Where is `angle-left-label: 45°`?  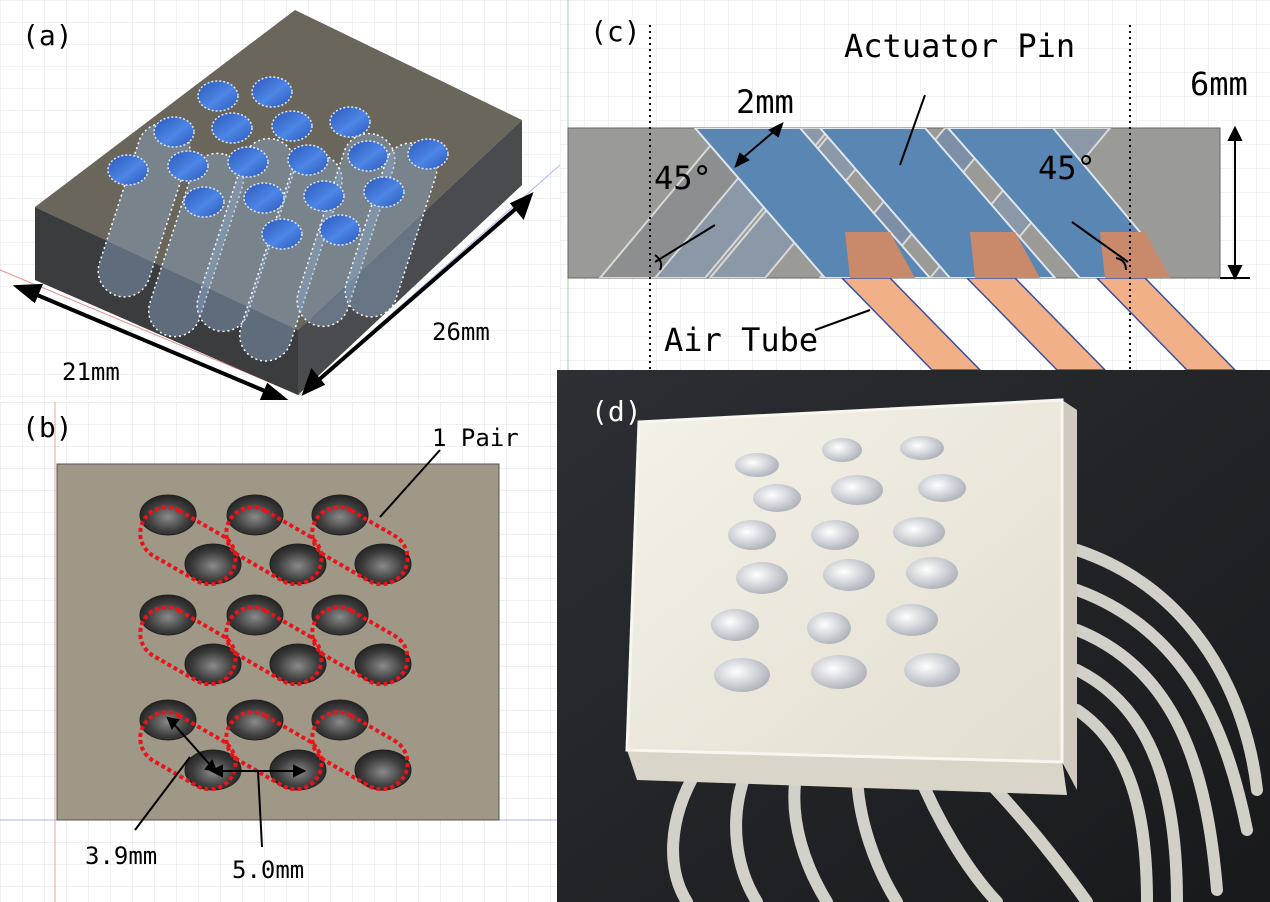 angle-left-label: 45° is located at coordinates (683, 178).